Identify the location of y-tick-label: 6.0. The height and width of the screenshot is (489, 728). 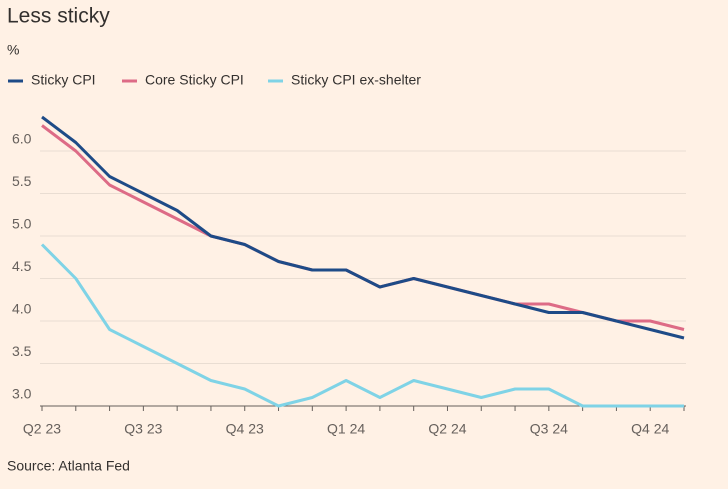
(22, 139).